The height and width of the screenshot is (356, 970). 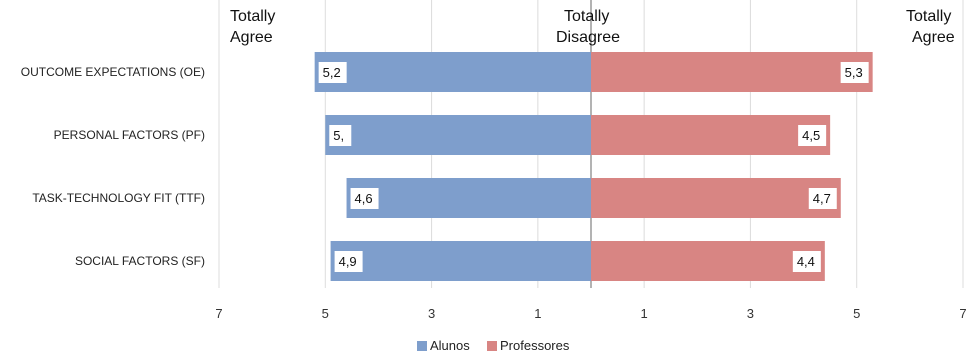 I want to click on header-center: Totally Disagree, so click(x=588, y=27).